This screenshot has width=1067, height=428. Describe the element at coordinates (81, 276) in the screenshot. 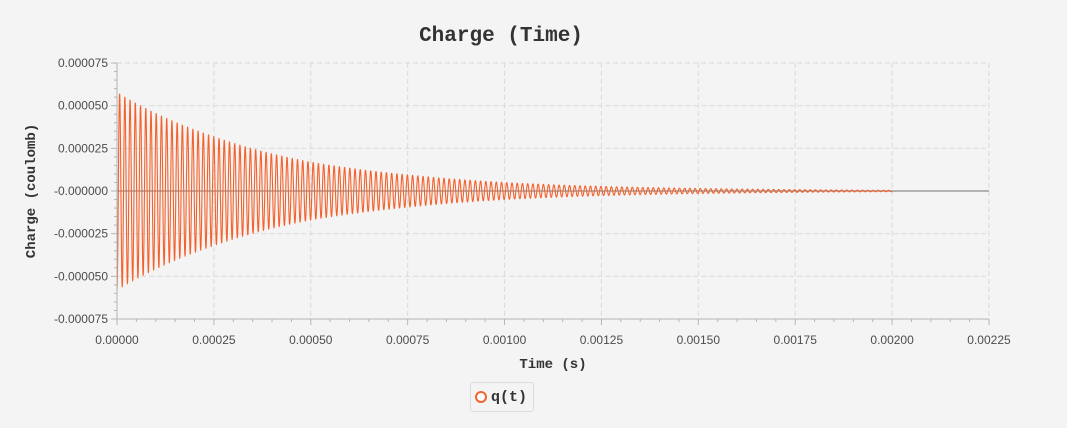

I see `y-tick-label: -0.000050` at that location.